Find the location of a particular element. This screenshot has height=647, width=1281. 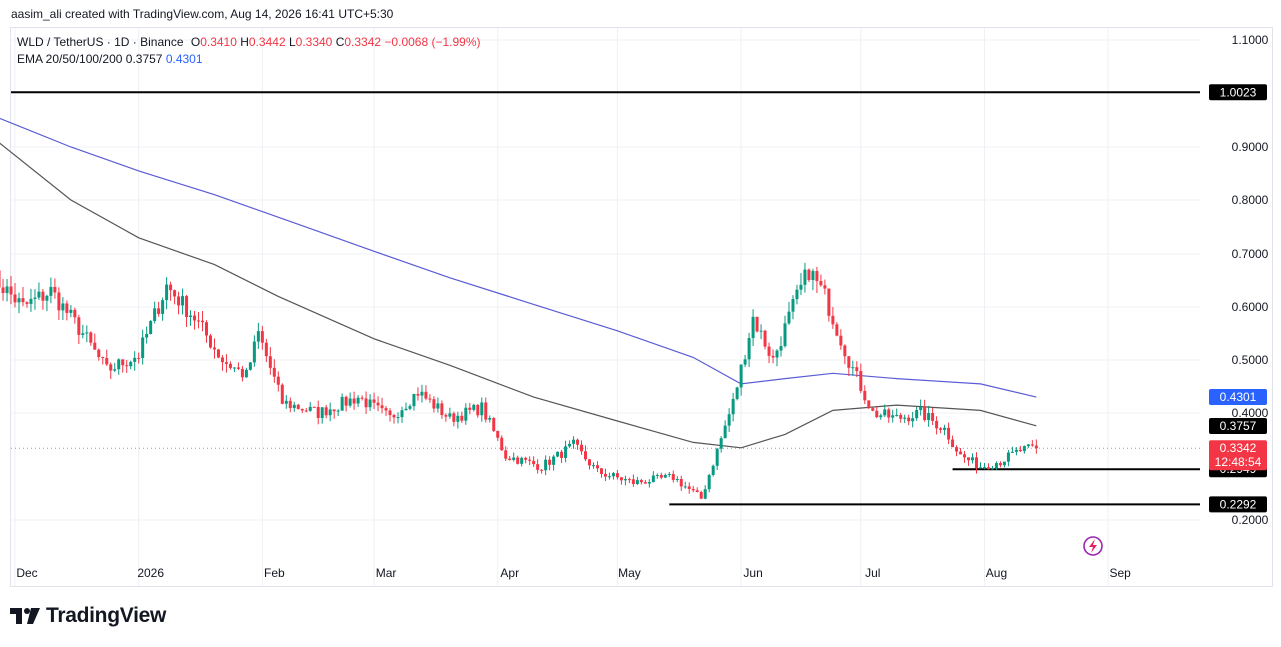

price-tick-label: 0.4000 is located at coordinates (1250, 413).